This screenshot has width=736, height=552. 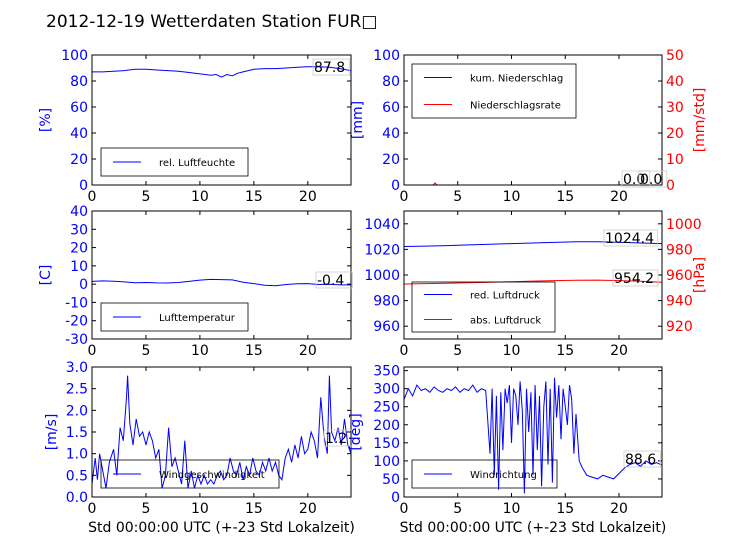 I want to click on y-tick-label: 1020, so click(x=382, y=250).